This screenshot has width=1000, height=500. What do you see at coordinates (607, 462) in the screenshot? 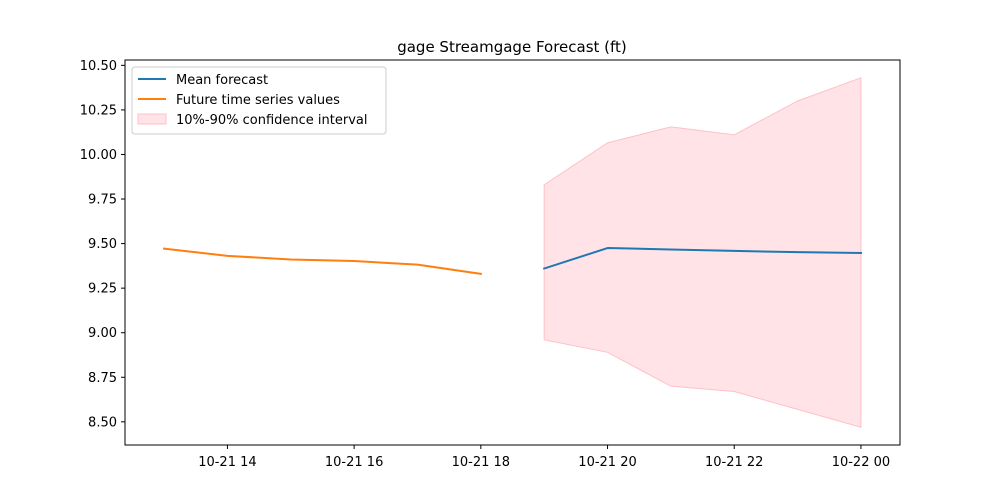
I see `x-tick-label: 10-21 20` at bounding box center [607, 462].